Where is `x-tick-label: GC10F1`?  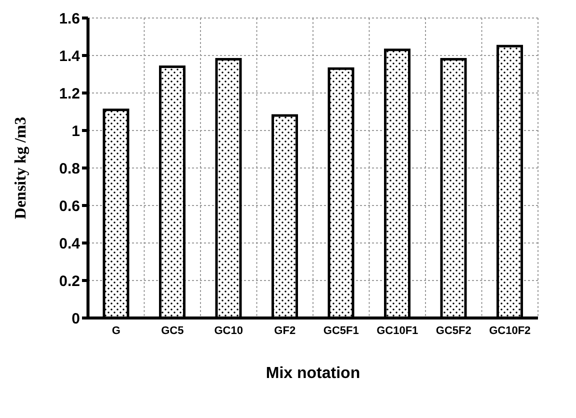 x-tick-label: GC10F1 is located at coordinates (397, 330).